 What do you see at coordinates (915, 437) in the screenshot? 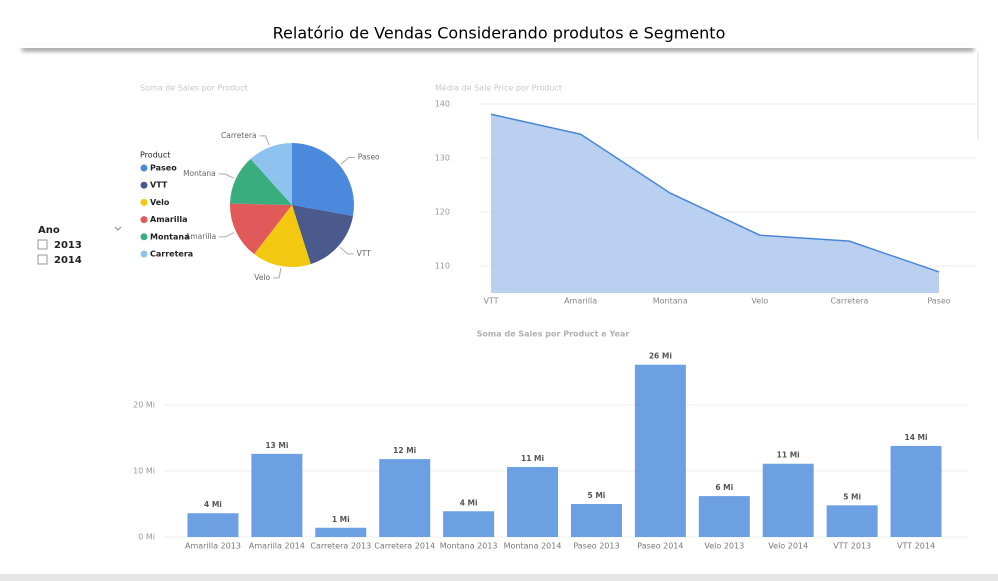
I see `value-label: 14 Mi` at bounding box center [915, 437].